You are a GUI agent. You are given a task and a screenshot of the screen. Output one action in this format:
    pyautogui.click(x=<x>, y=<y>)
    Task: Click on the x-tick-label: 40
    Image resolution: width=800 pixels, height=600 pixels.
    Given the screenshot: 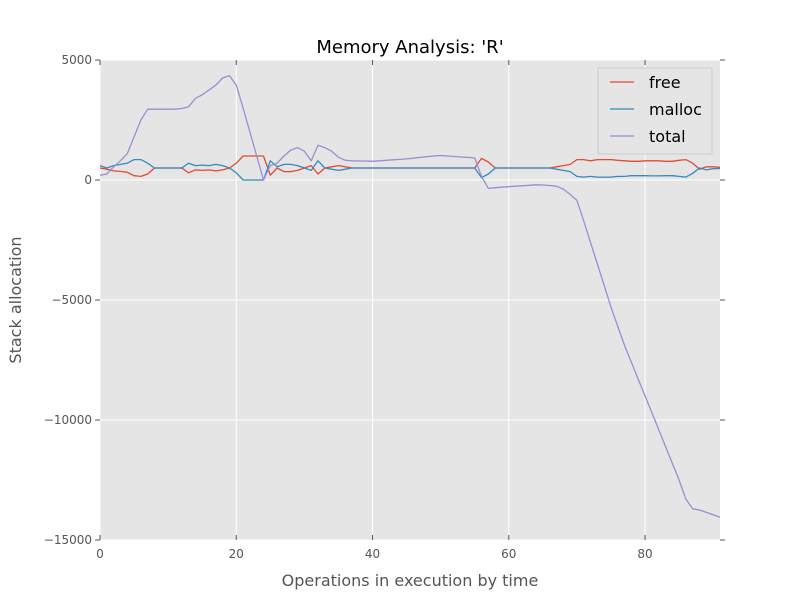 What is the action you would take?
    pyautogui.click(x=372, y=554)
    